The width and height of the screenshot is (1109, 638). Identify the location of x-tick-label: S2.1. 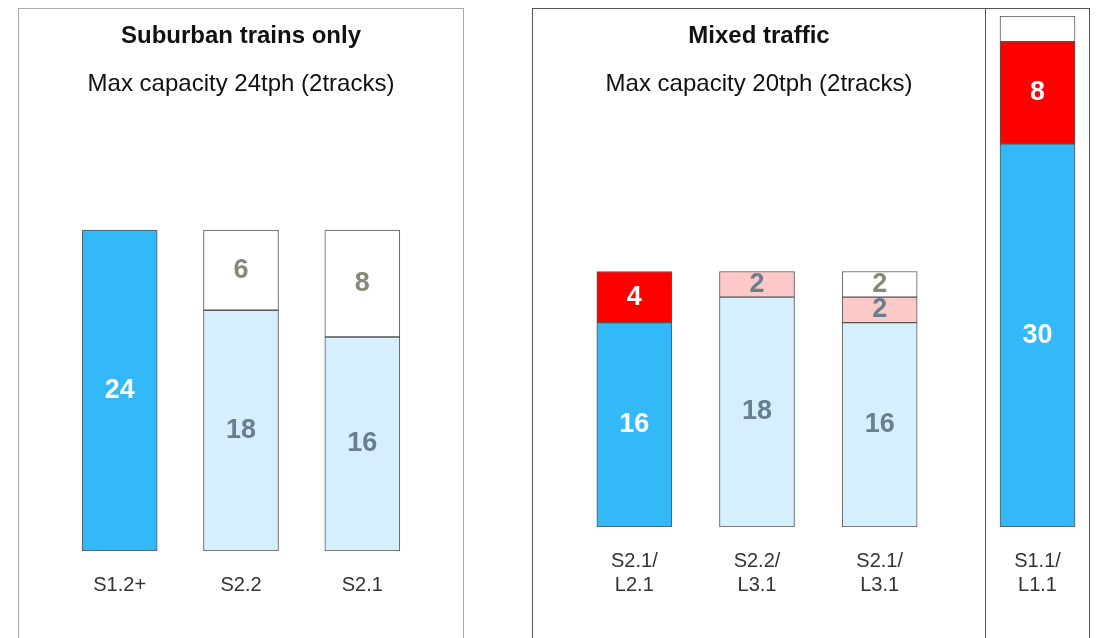
(362, 583).